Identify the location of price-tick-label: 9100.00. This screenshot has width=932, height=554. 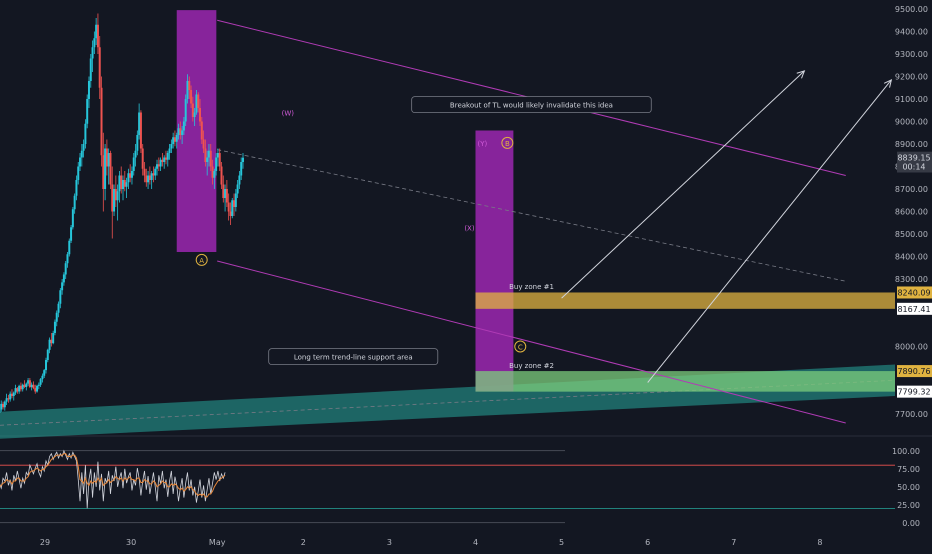
(911, 99).